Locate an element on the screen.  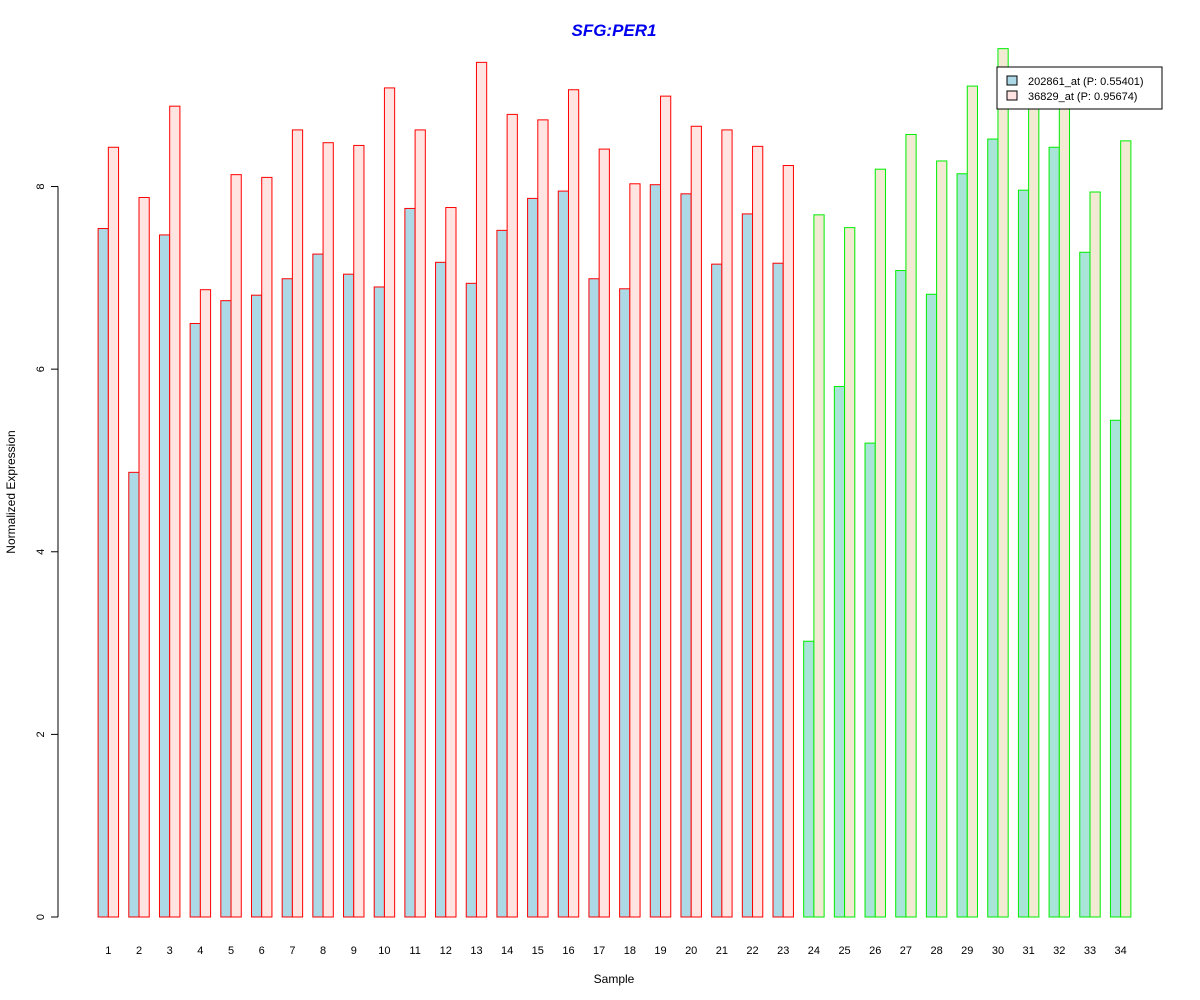
x-tick-label: 32 is located at coordinates (1059, 951).